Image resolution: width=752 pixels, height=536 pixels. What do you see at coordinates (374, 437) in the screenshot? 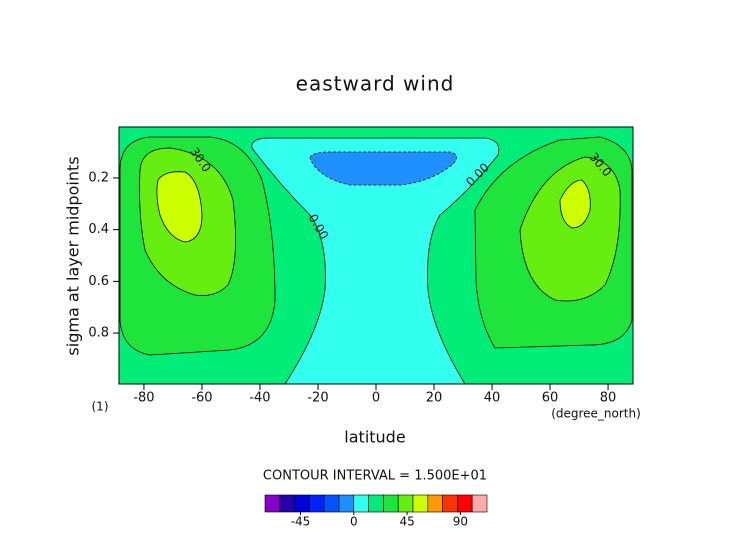
I see `x-axis-label: latitude` at bounding box center [374, 437].